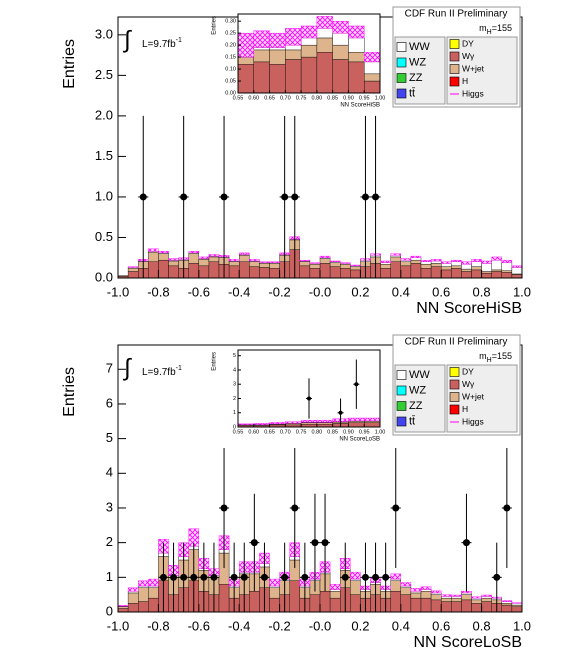 Image resolution: width=567 pixels, height=667 pixels. I want to click on lumi-superscript: -1, so click(179, 40).